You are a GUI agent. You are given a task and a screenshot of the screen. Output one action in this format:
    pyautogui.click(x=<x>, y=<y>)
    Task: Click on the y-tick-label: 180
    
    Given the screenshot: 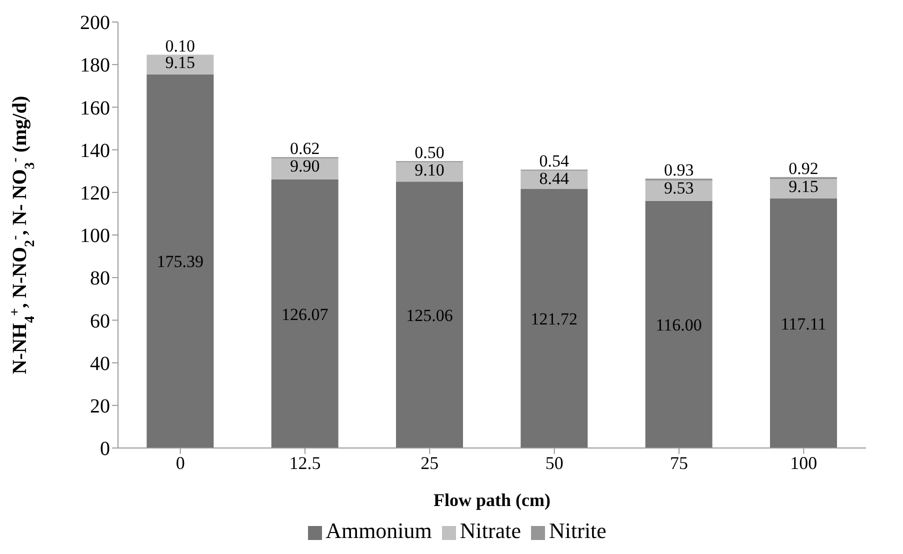 What is the action you would take?
    pyautogui.click(x=95, y=65)
    